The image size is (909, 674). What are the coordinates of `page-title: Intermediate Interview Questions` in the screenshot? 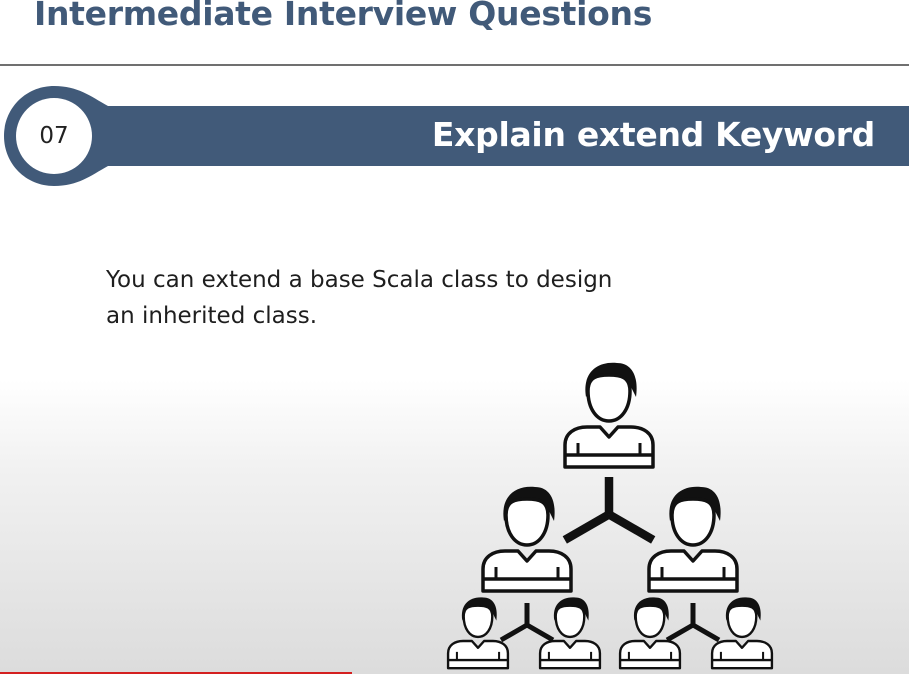 It's located at (343, 16).